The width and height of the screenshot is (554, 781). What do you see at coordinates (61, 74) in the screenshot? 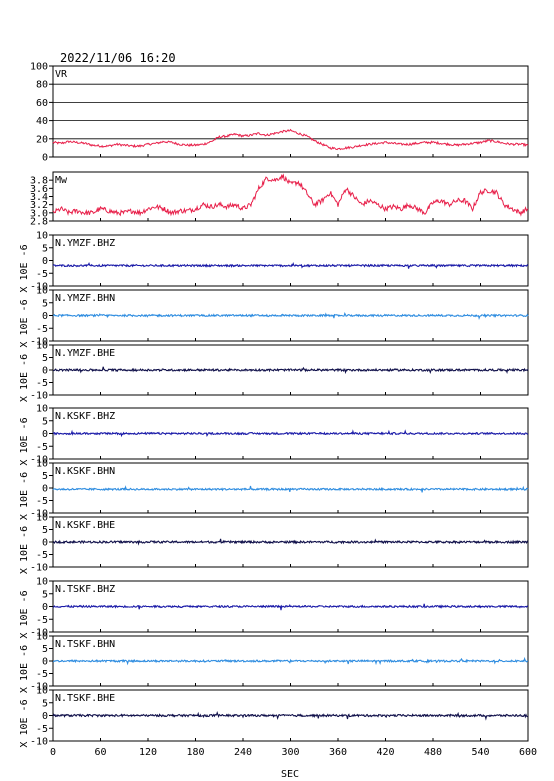
I see `panel-label: VR` at bounding box center [61, 74].